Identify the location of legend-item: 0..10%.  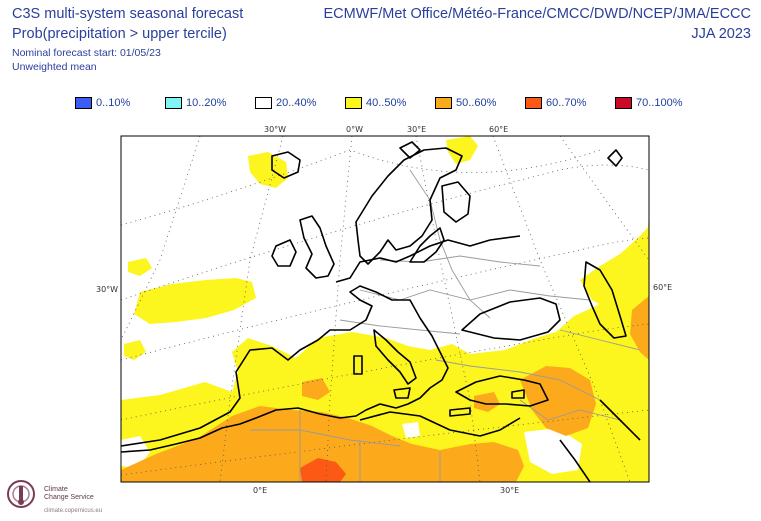
(120, 103).